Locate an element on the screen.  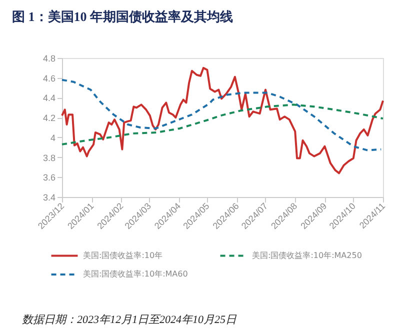
y-tick-label: 4.8 is located at coordinates (49, 59).